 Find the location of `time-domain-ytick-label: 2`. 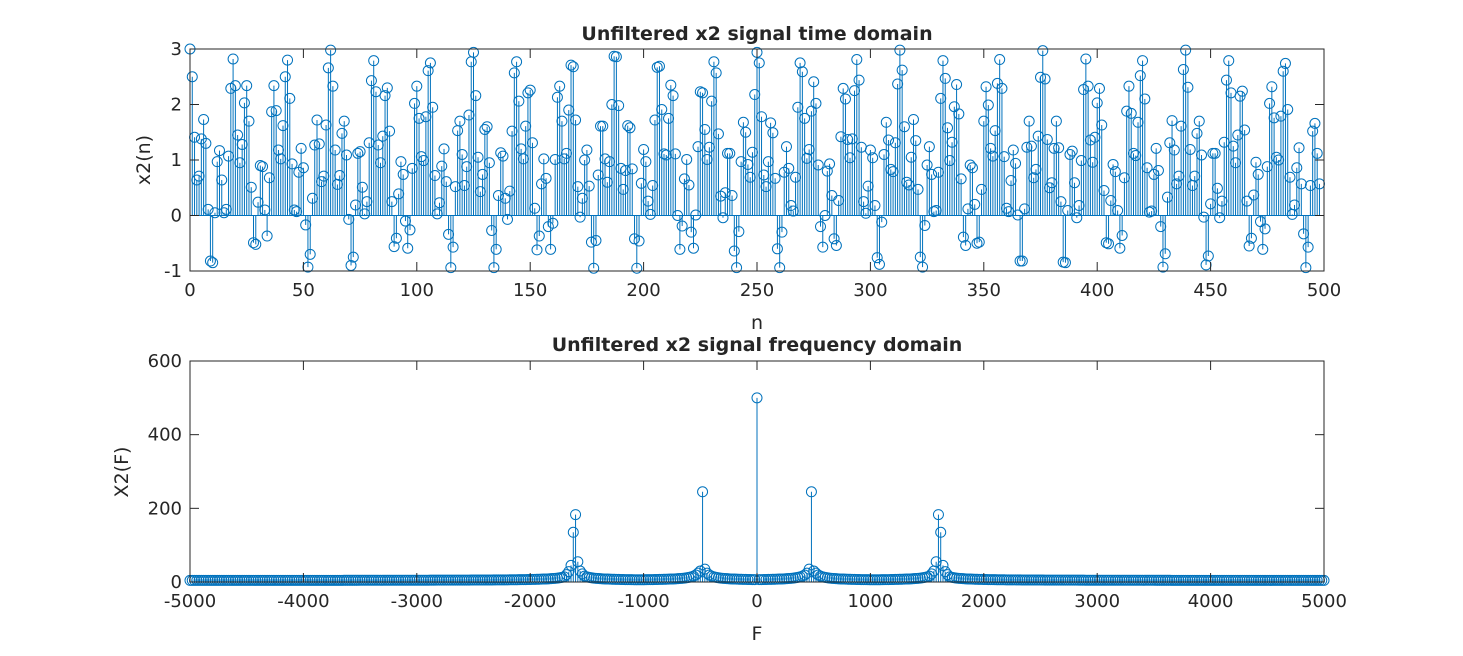

time-domain-ytick-label: 2 is located at coordinates (176, 105).